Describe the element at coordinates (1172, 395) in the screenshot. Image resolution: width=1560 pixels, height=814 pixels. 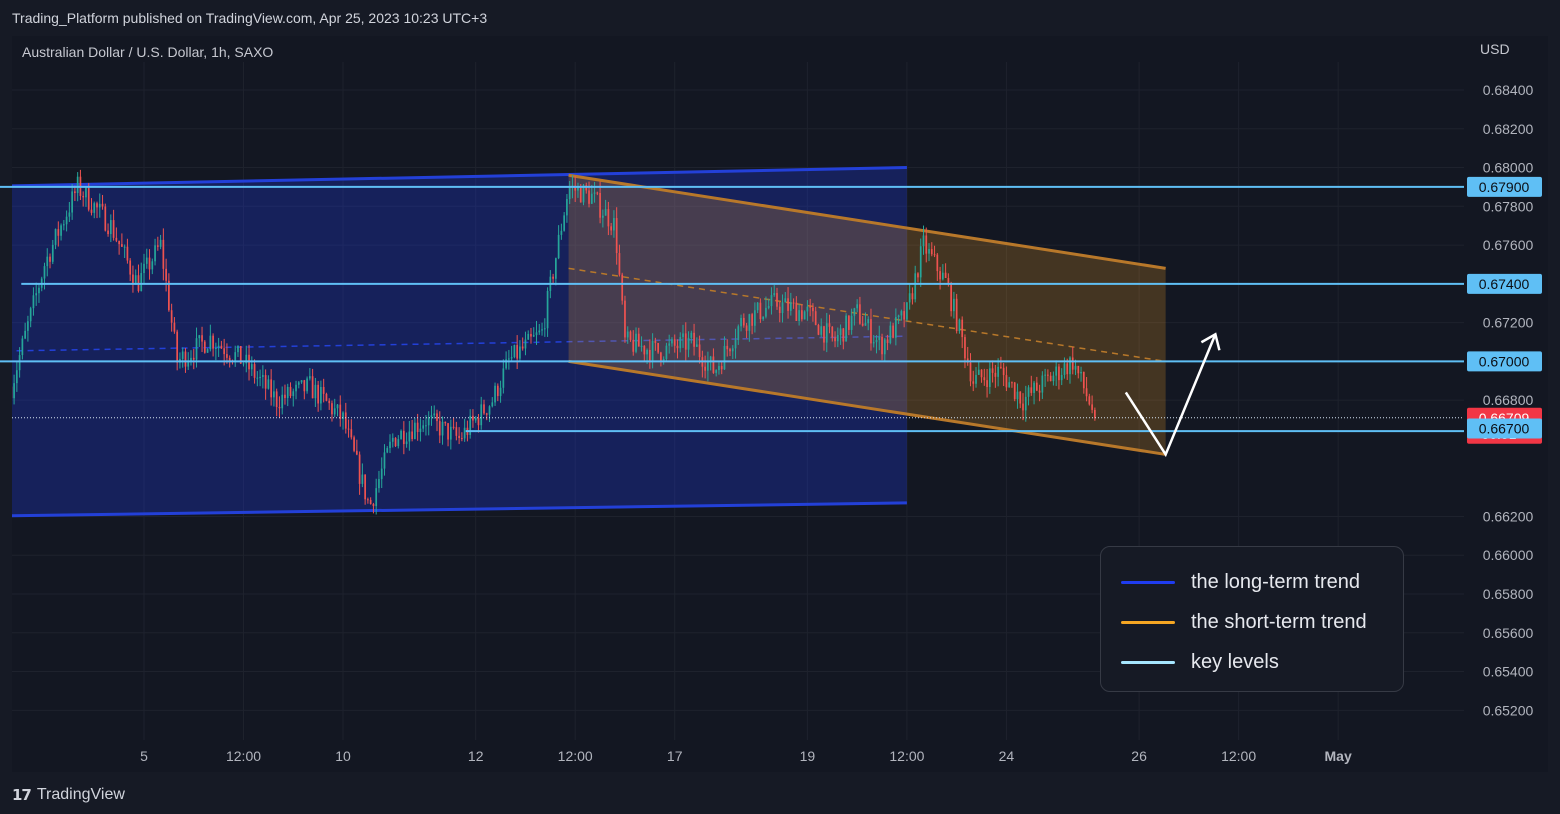
I see `price-projection` at that location.